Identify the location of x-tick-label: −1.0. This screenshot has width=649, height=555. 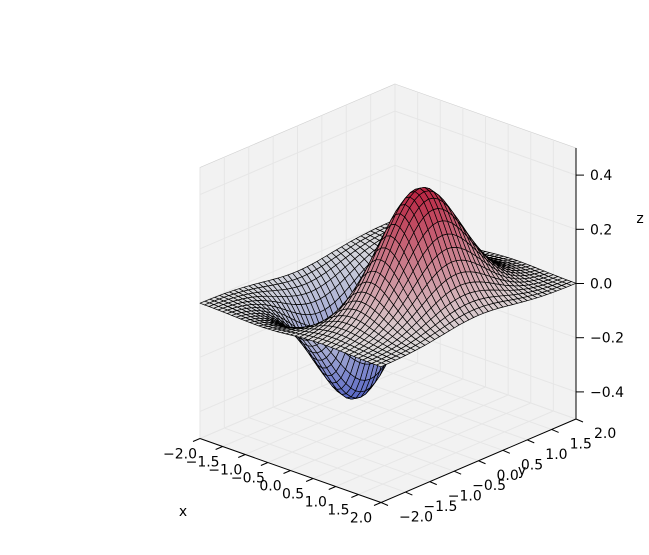
(225, 471).